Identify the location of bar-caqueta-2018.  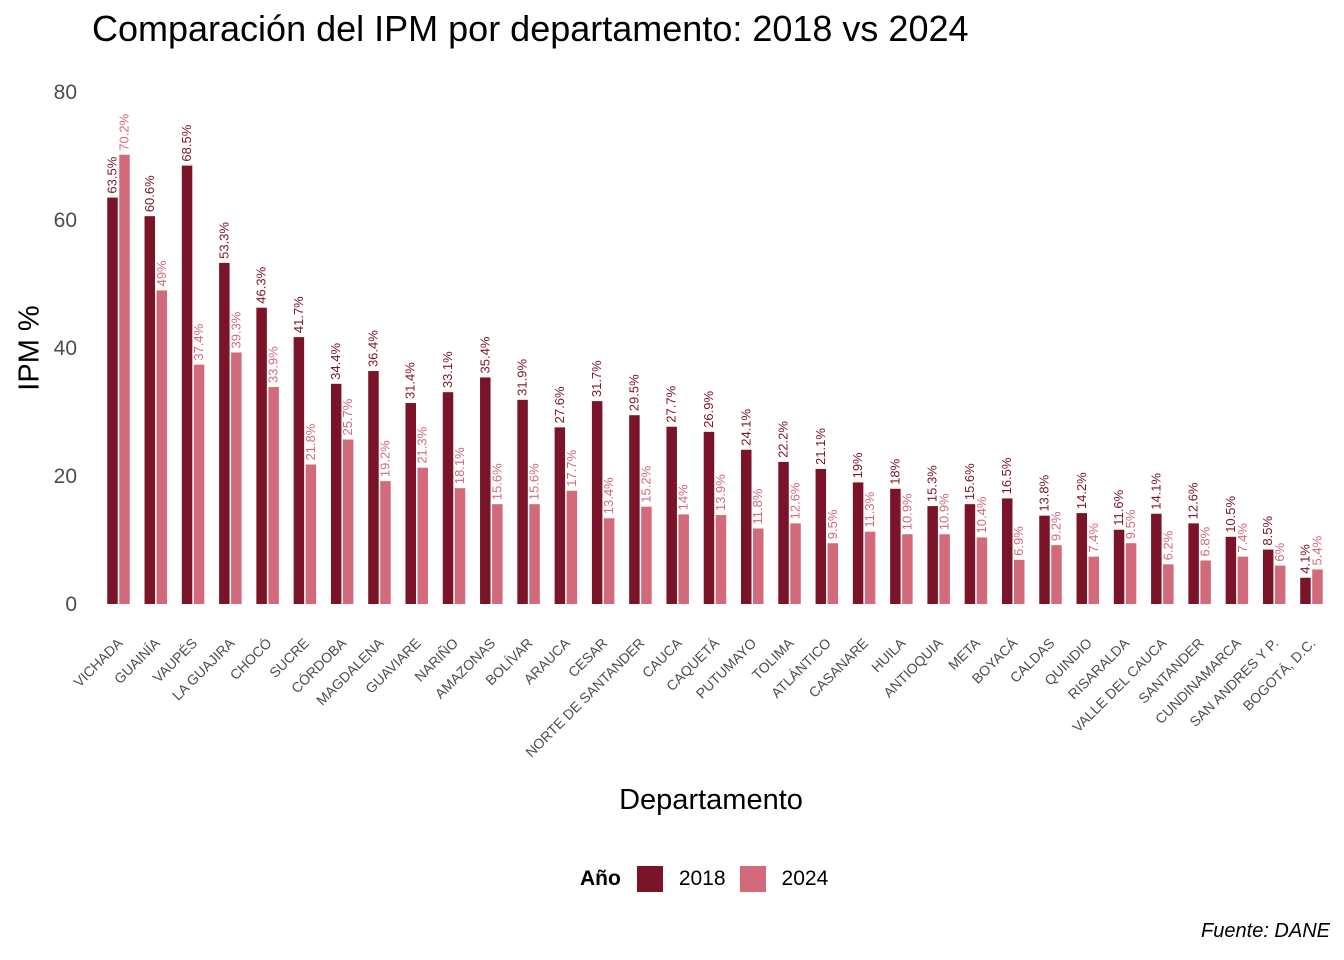
(709, 517).